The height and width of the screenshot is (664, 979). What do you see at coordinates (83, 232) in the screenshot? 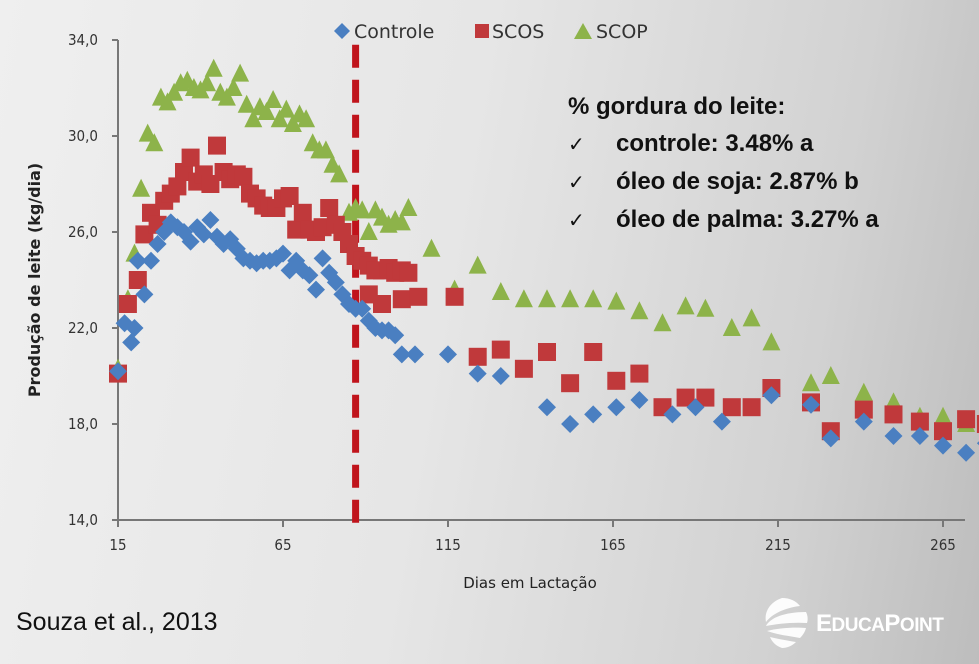
I see `y-tick-label: 26,0` at bounding box center [83, 232].